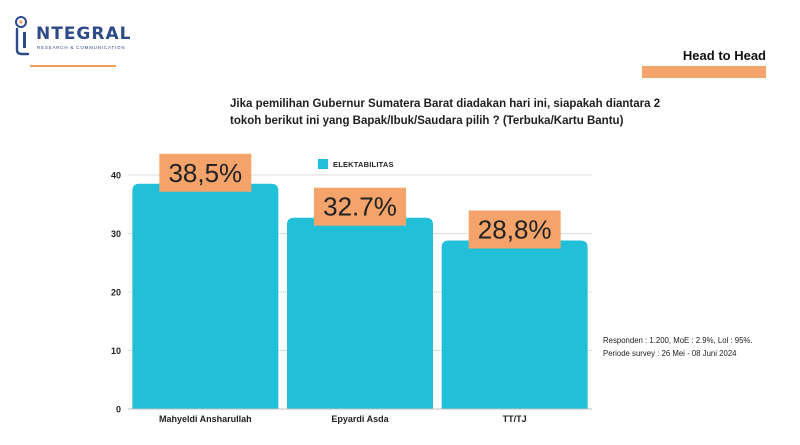  Describe the element at coordinates (84, 34) in the screenshot. I see `logo-wordmark: NTEGRAL` at that location.